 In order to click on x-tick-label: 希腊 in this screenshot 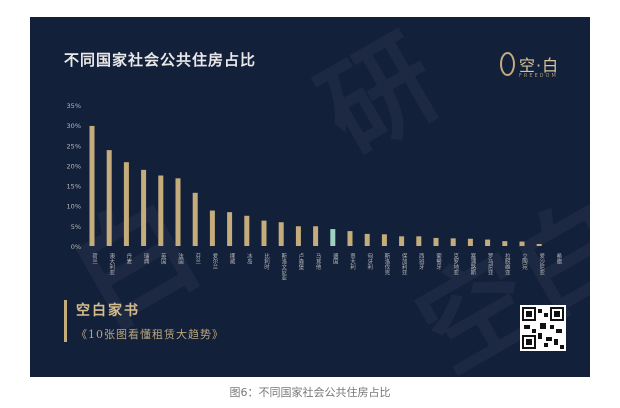, I will do `click(558, 259)`.